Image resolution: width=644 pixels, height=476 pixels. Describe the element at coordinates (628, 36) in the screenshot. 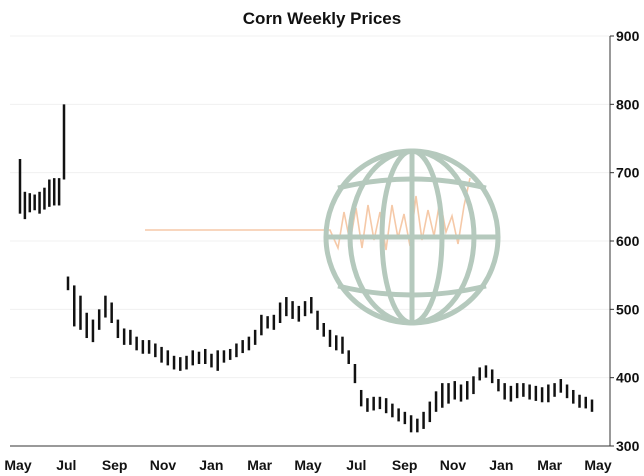

I see `y-tick-label: 900` at that location.